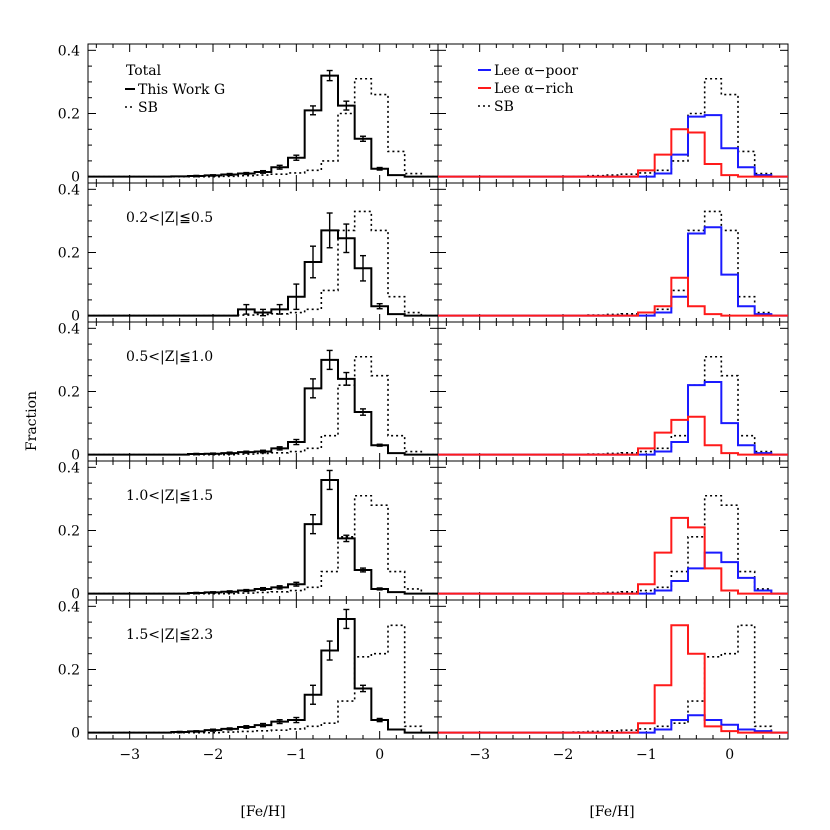 This screenshot has height=830, width=830. Describe the element at coordinates (262, 812) in the screenshot. I see `x-axis-label-left: [Fe/H]` at that location.